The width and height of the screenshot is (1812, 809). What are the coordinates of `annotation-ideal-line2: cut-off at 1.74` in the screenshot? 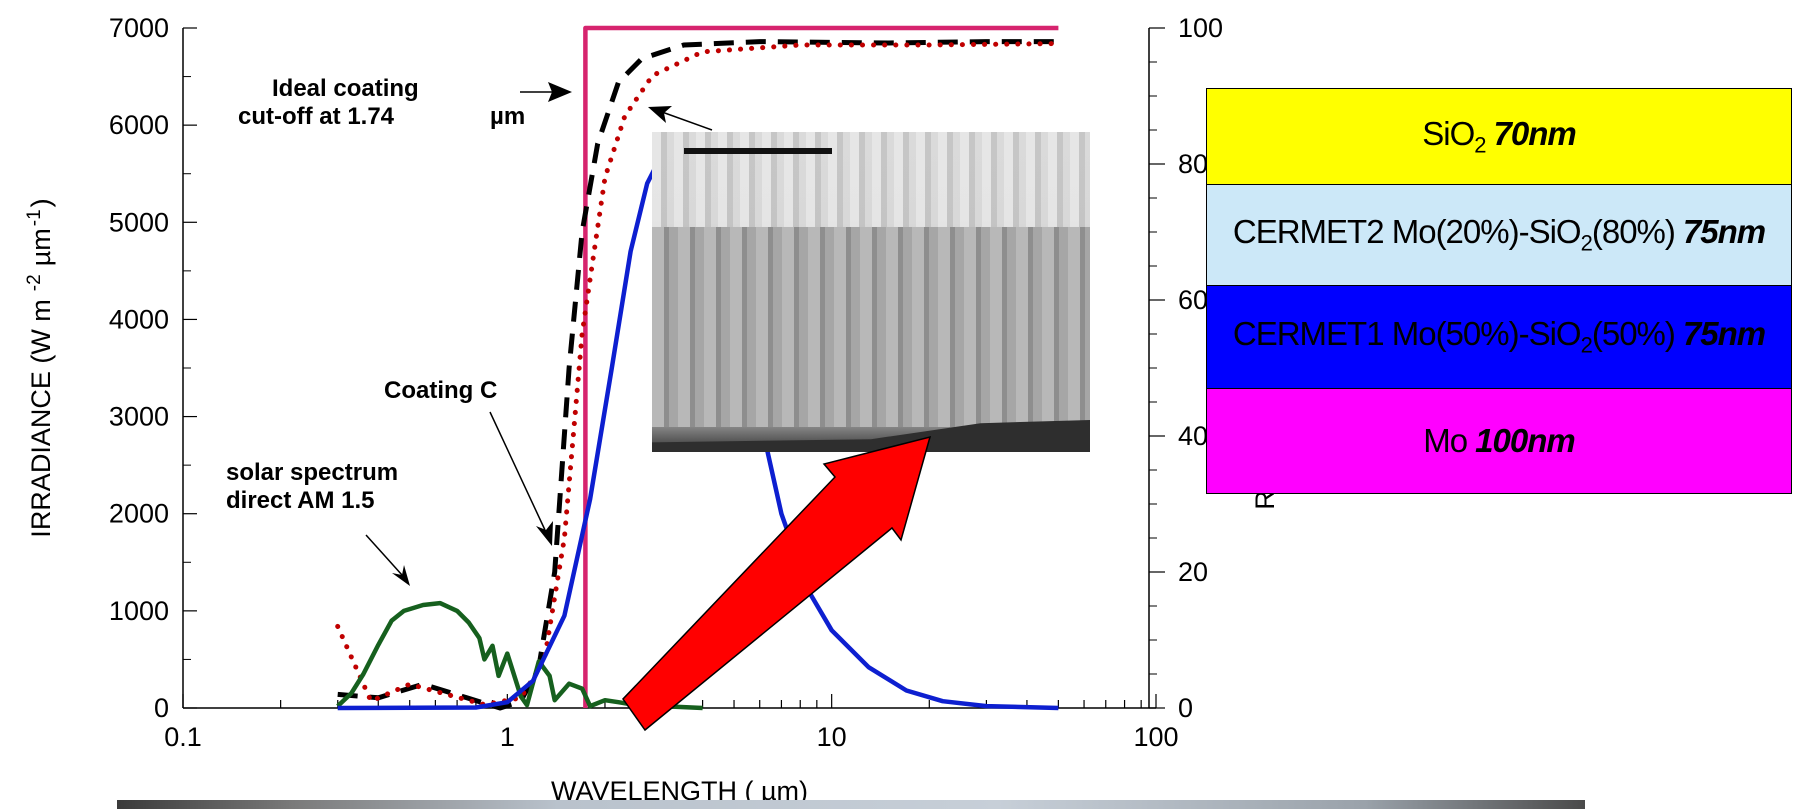 It's located at (316, 116).